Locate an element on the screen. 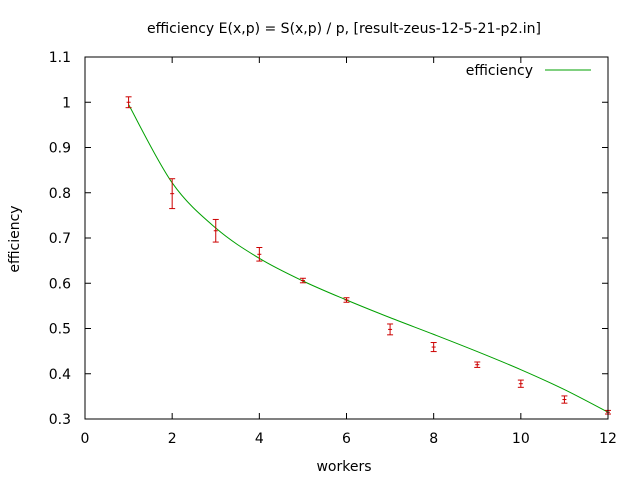 The height and width of the screenshot is (480, 640). y-tick-label: 0.6 is located at coordinates (60, 284).